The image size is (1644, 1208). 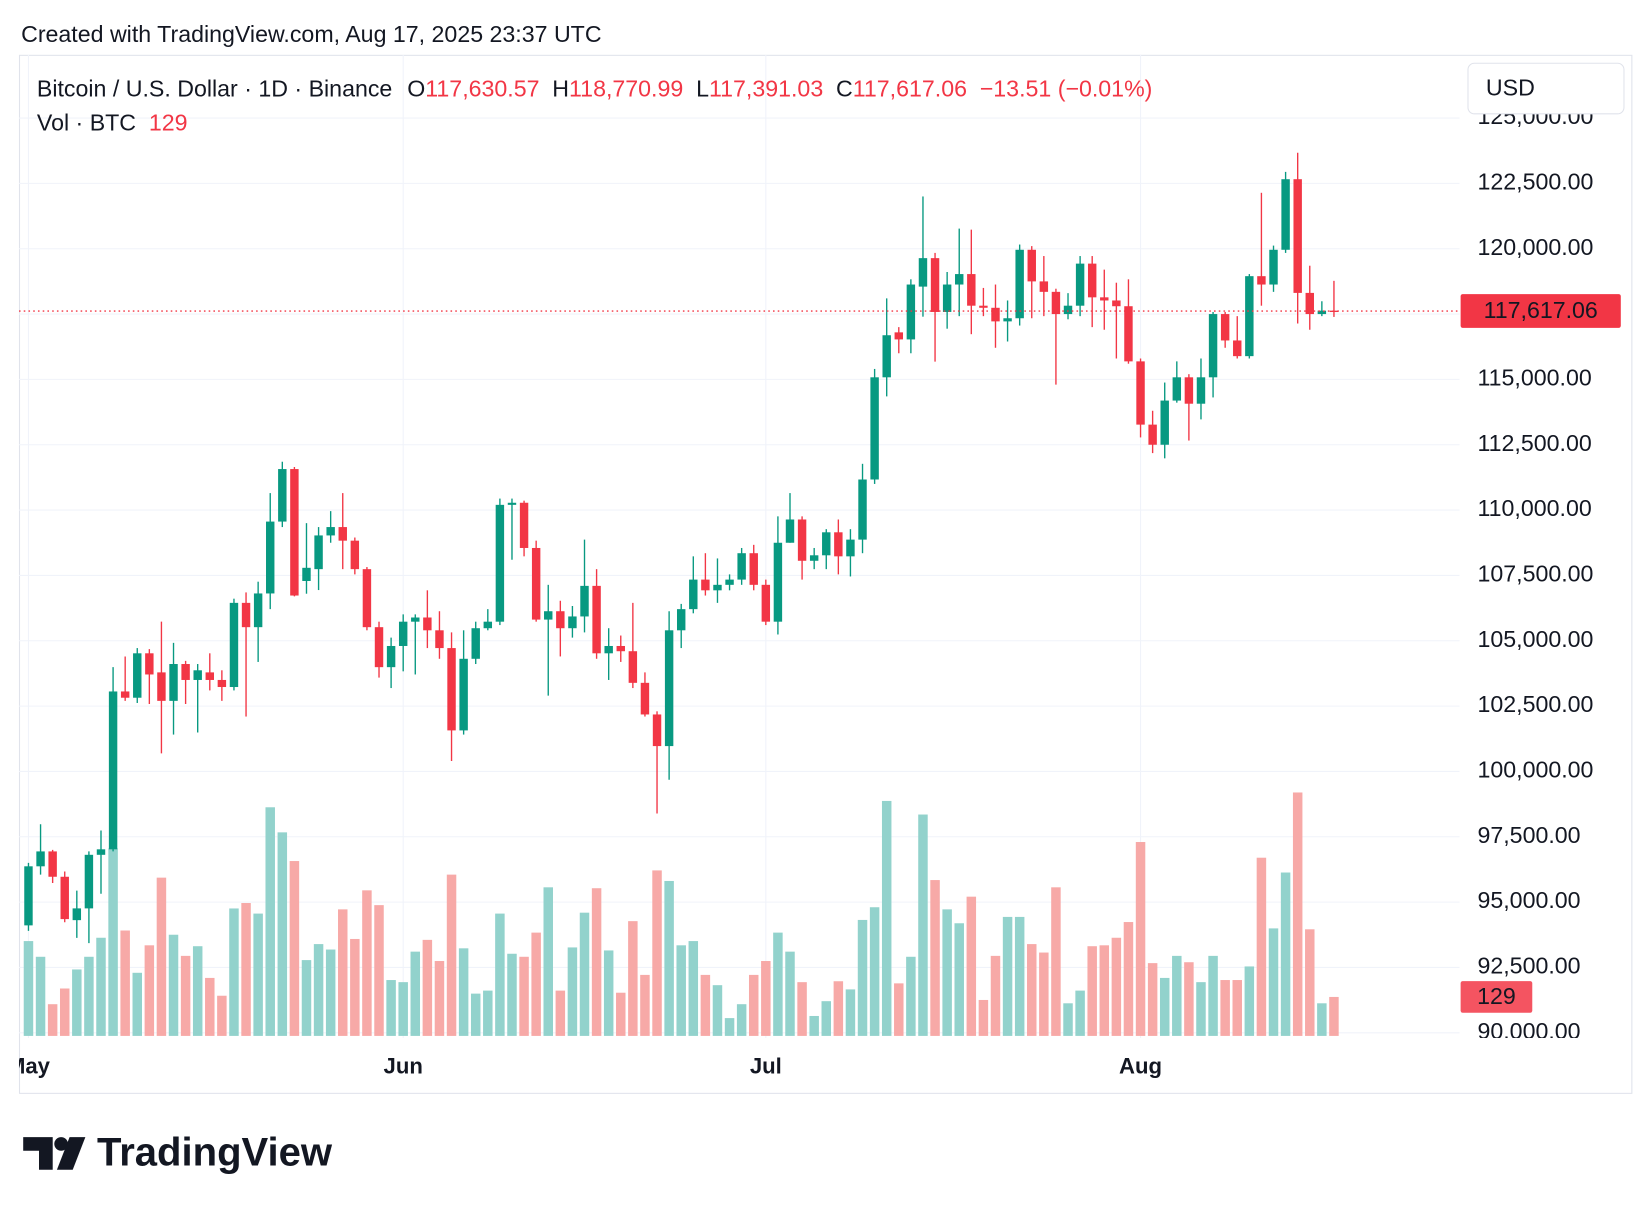 I want to click on logo: TradingView, so click(x=178, y=1153).